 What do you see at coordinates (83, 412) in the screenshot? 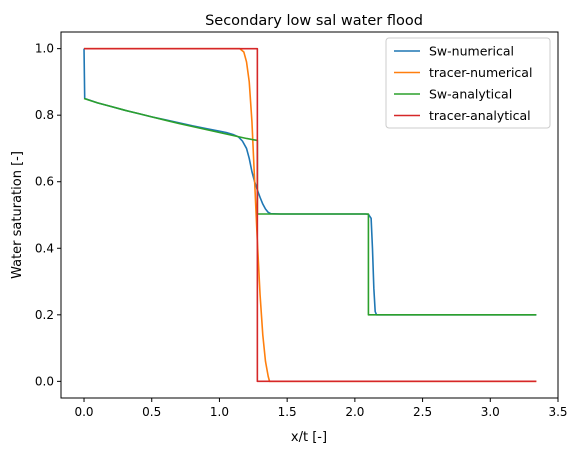
I see `x-tick-label: 0.0` at bounding box center [83, 412].